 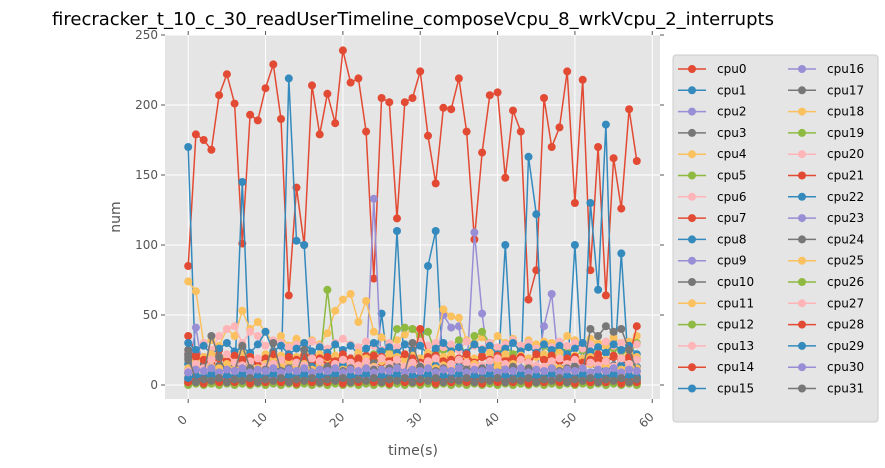 What do you see at coordinates (731, 133) in the screenshot?
I see `legend-label: cpu3` at bounding box center [731, 133].